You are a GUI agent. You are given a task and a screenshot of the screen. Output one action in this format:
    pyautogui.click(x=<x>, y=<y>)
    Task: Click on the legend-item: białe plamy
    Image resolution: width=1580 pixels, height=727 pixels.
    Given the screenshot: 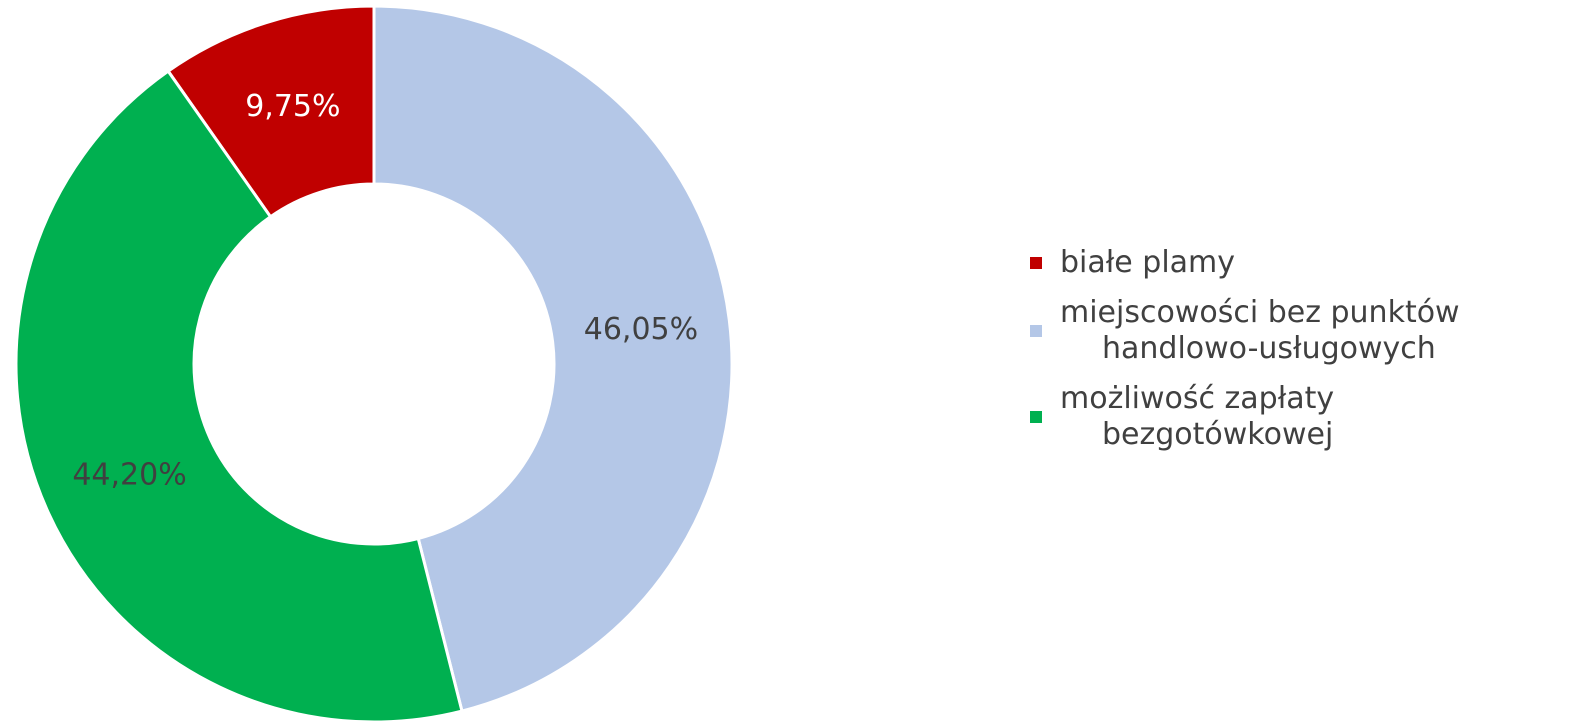 What is the action you would take?
    pyautogui.click(x=1290, y=263)
    